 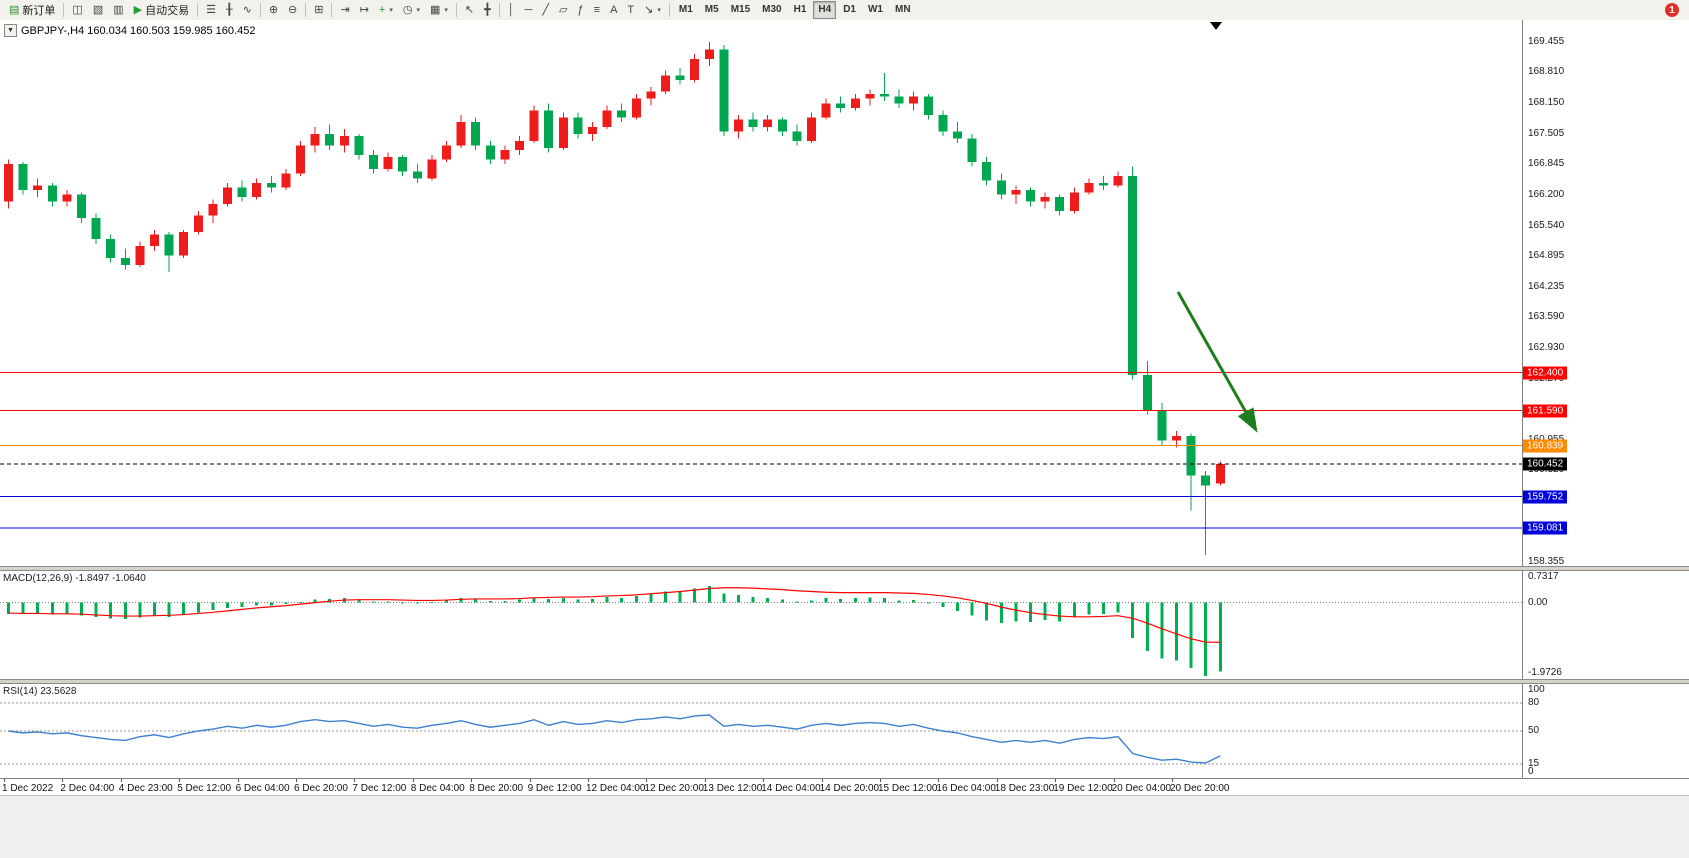 I want to click on rsi-panel: 100 80 50 15 0 RSI(14) 23.5628, so click(x=844, y=731).